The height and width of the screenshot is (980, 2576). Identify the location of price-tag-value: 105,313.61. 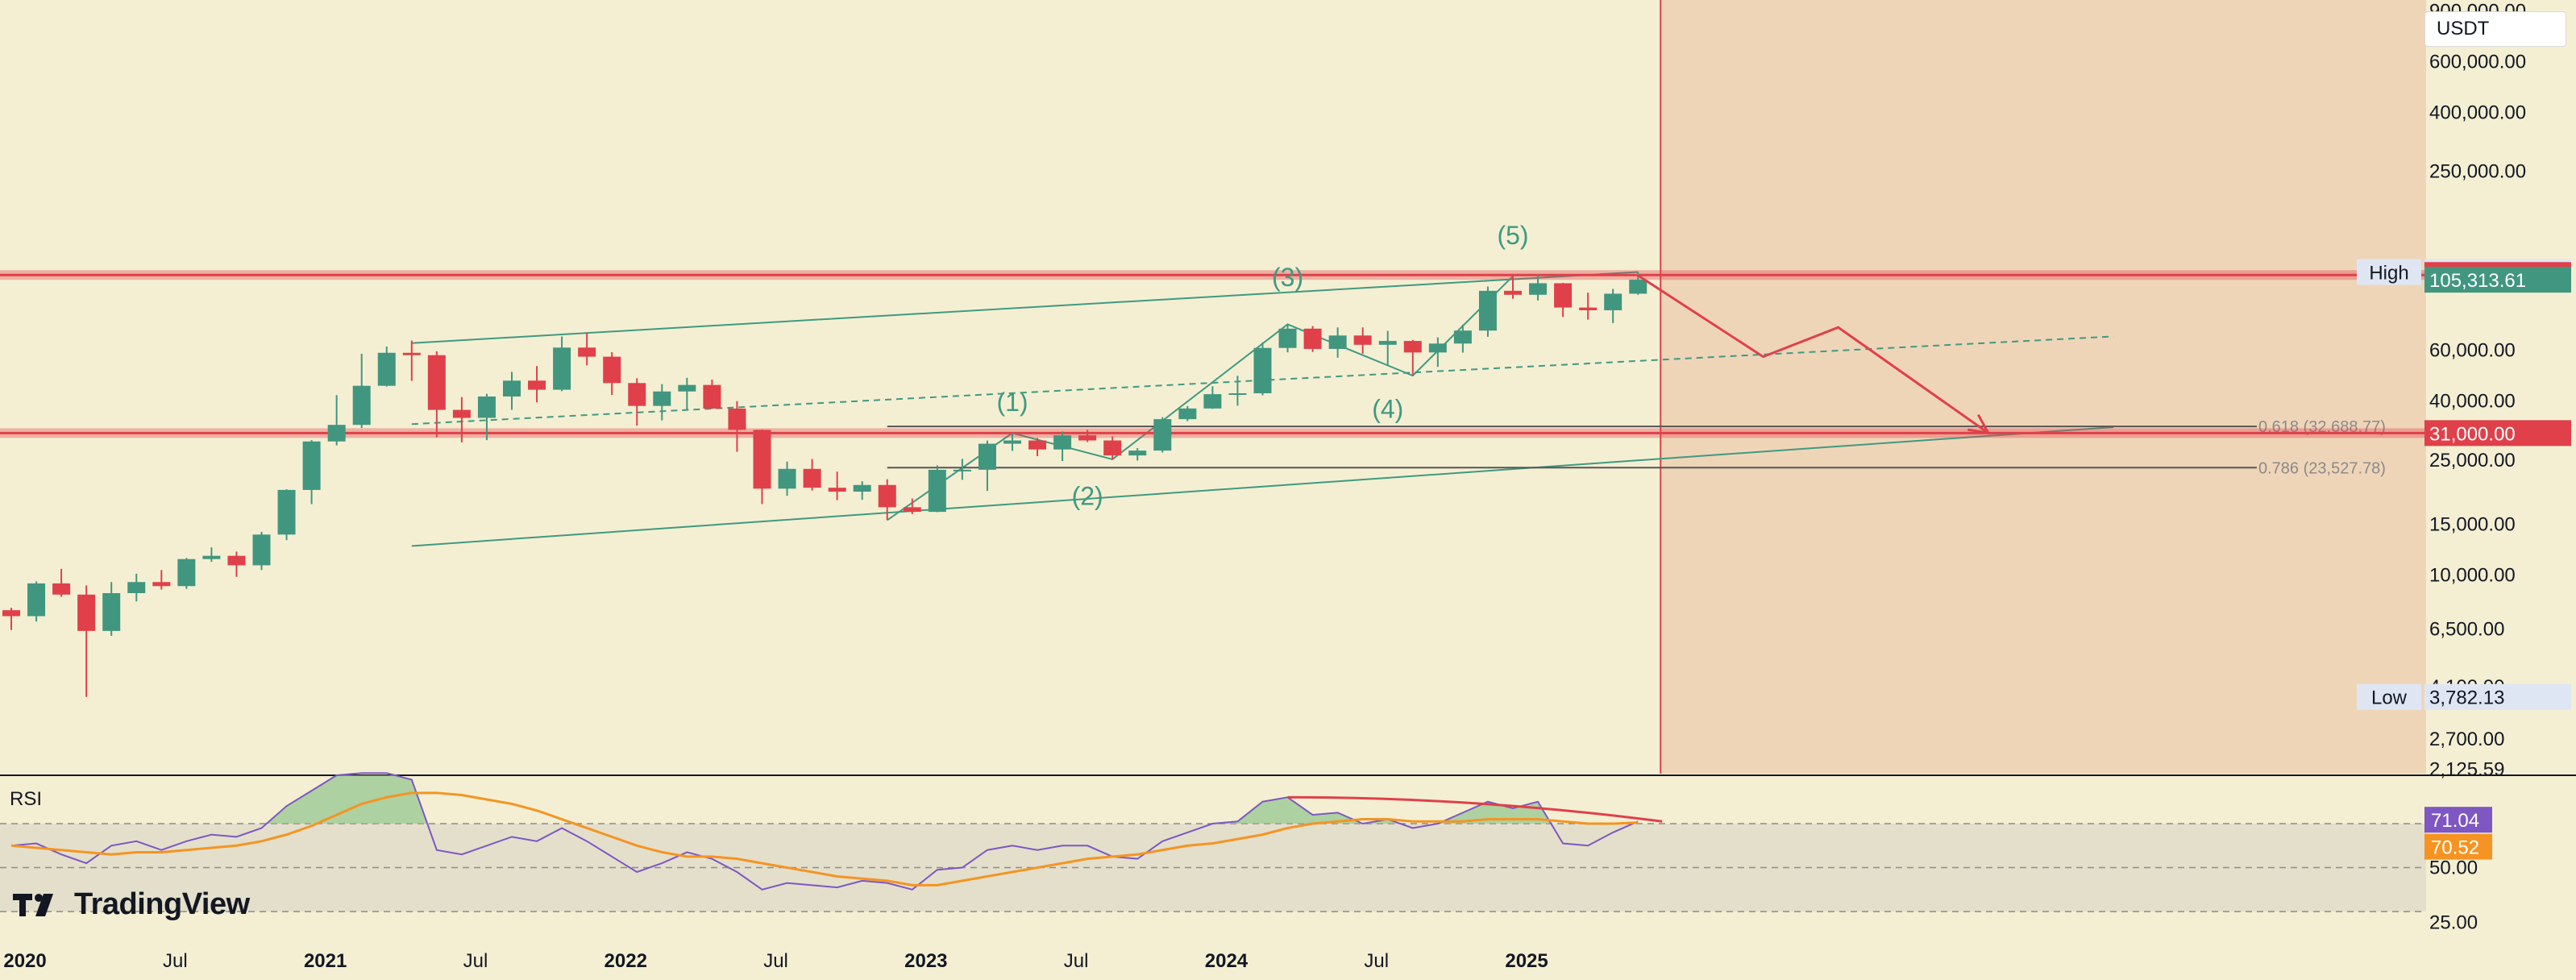
(2477, 281).